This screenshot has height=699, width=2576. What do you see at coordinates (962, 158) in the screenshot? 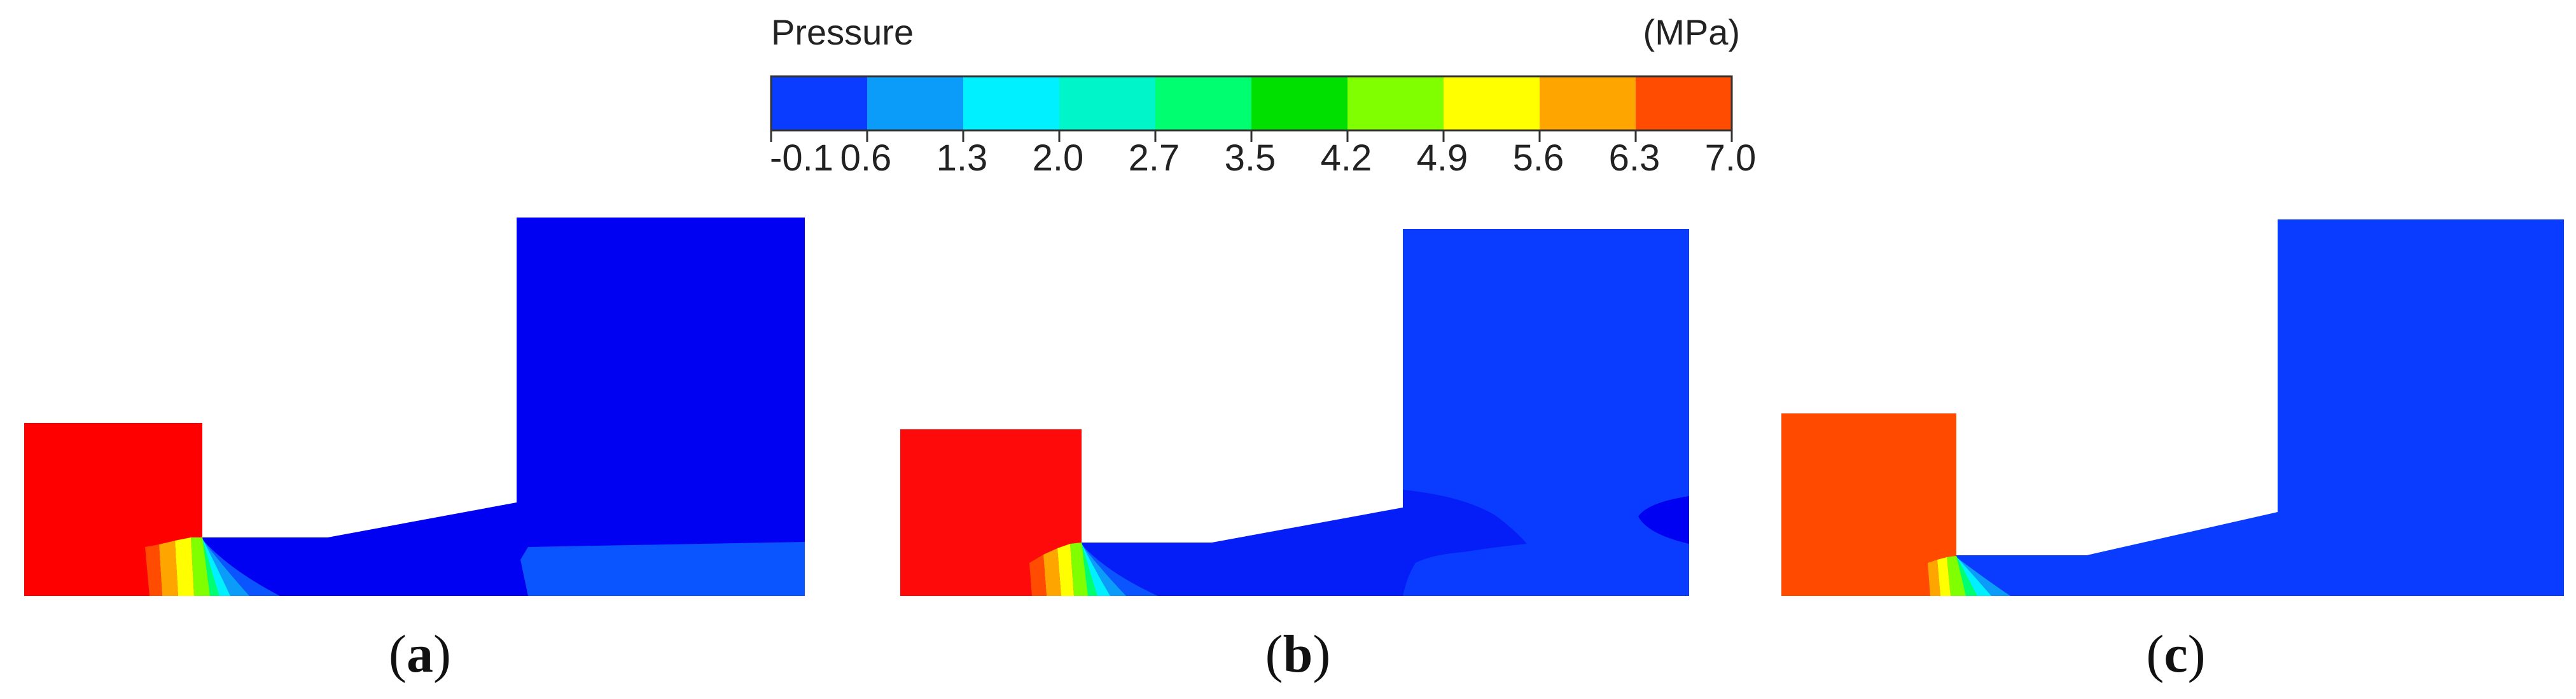
I see `legend-tick-label-2: 1.3` at bounding box center [962, 158].